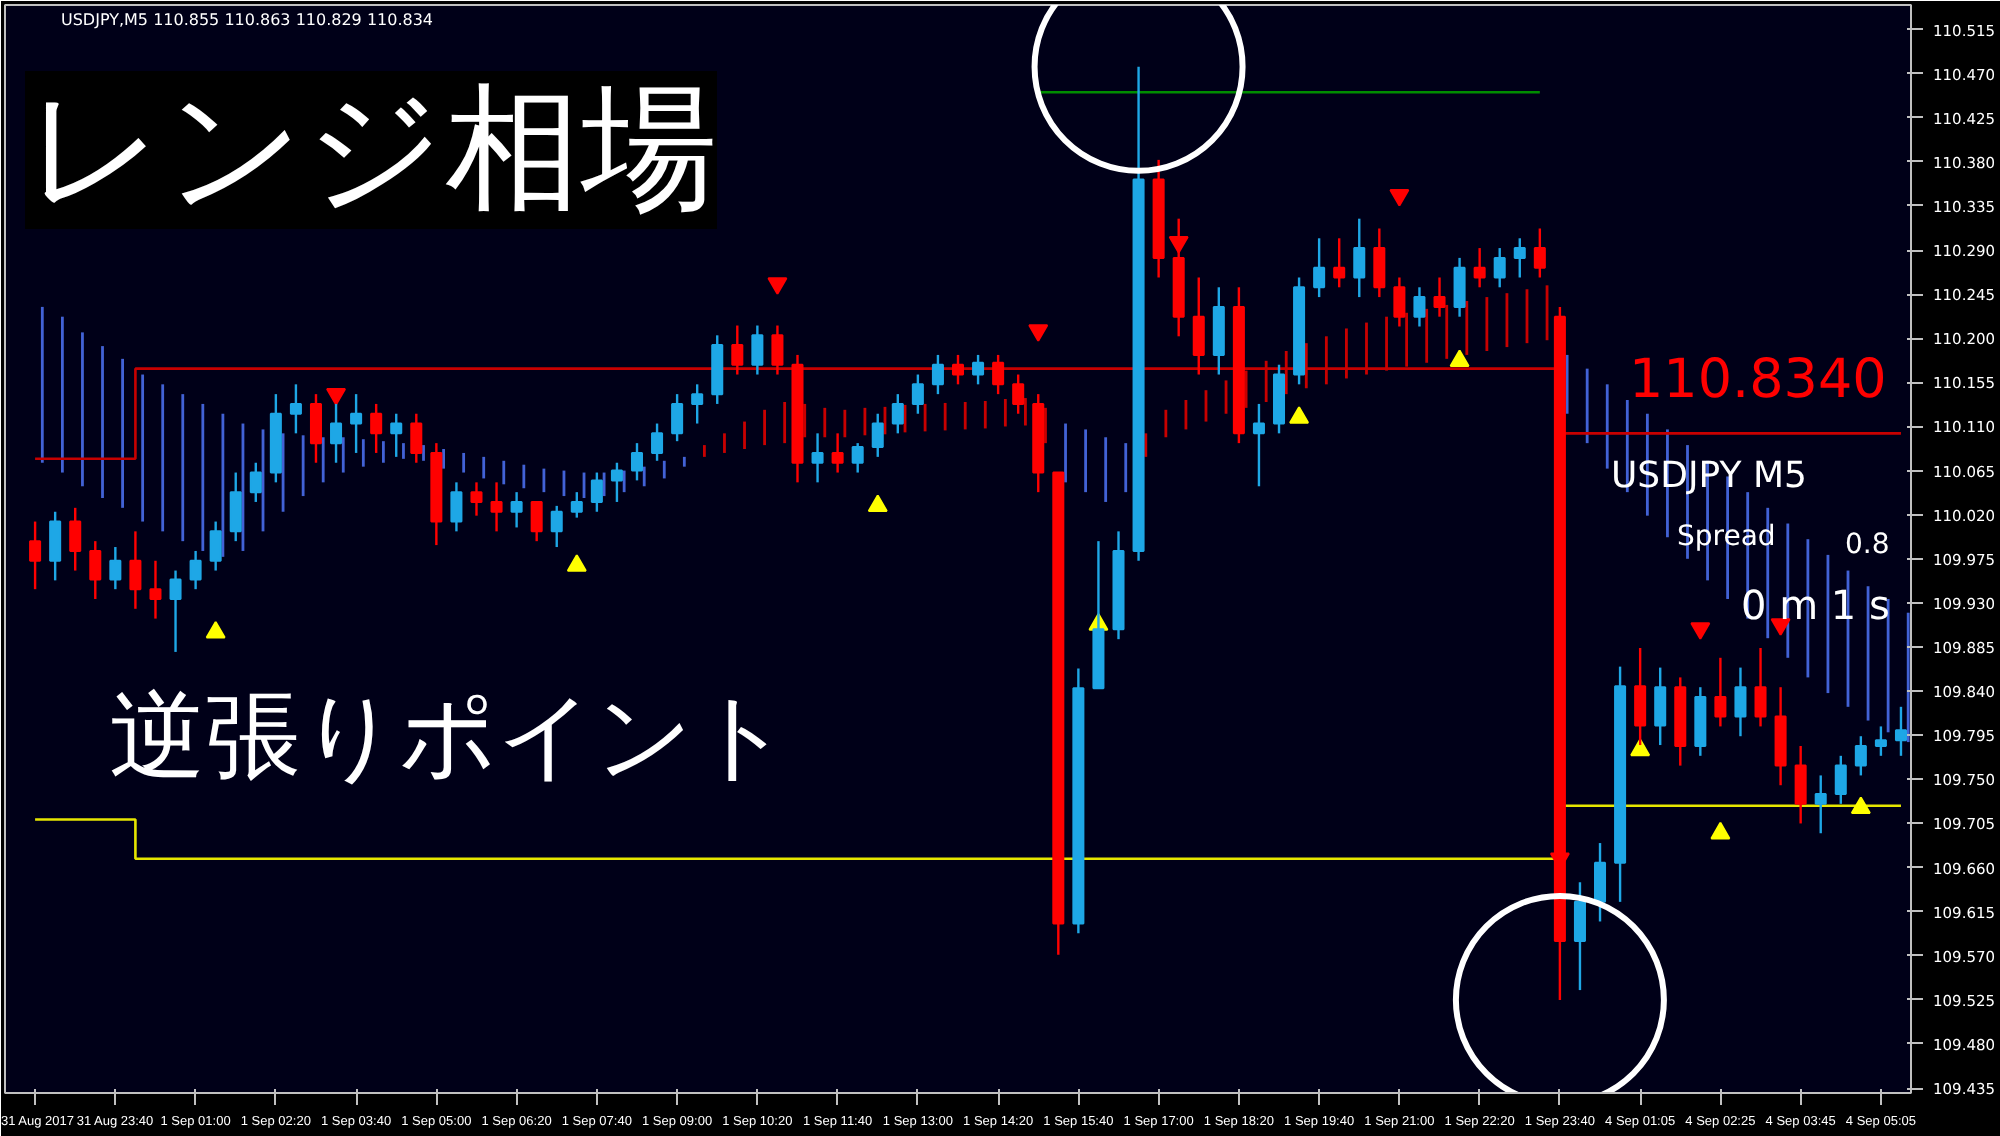 This screenshot has width=2000, height=1136. What do you see at coordinates (247, 20) in the screenshot?
I see `annotation: USDJPY,M5 110.855 110.863 110.829 110.834` at bounding box center [247, 20].